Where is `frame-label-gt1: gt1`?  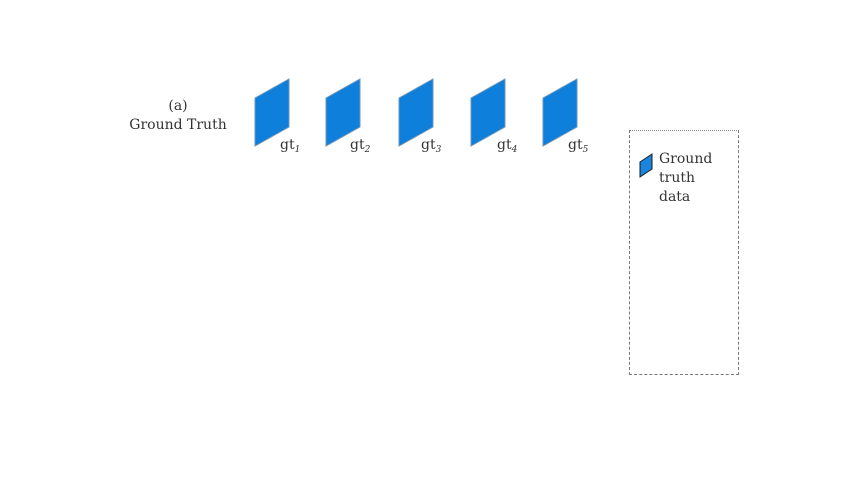 frame-label-gt1: gt1 is located at coordinates (290, 146).